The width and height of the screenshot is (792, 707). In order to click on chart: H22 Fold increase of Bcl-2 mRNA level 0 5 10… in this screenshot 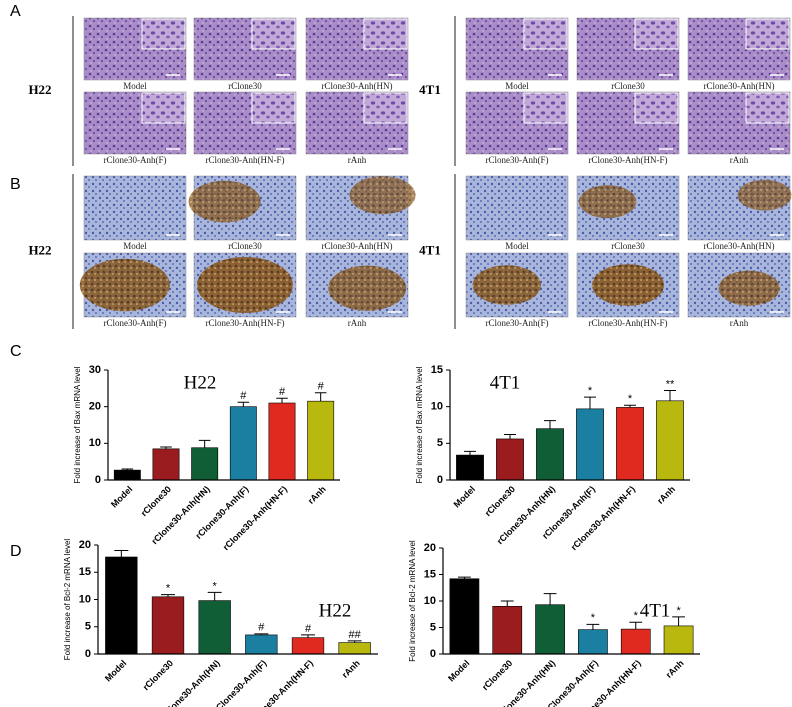, I will do `click(220, 623)`.